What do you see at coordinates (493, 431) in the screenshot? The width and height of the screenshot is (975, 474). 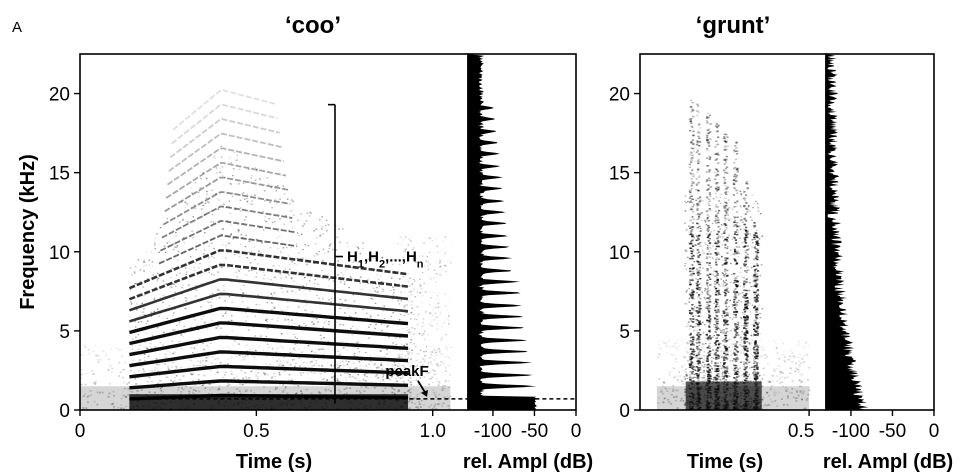 I see `coo-spectrum-xtick-label: -100` at bounding box center [493, 431].